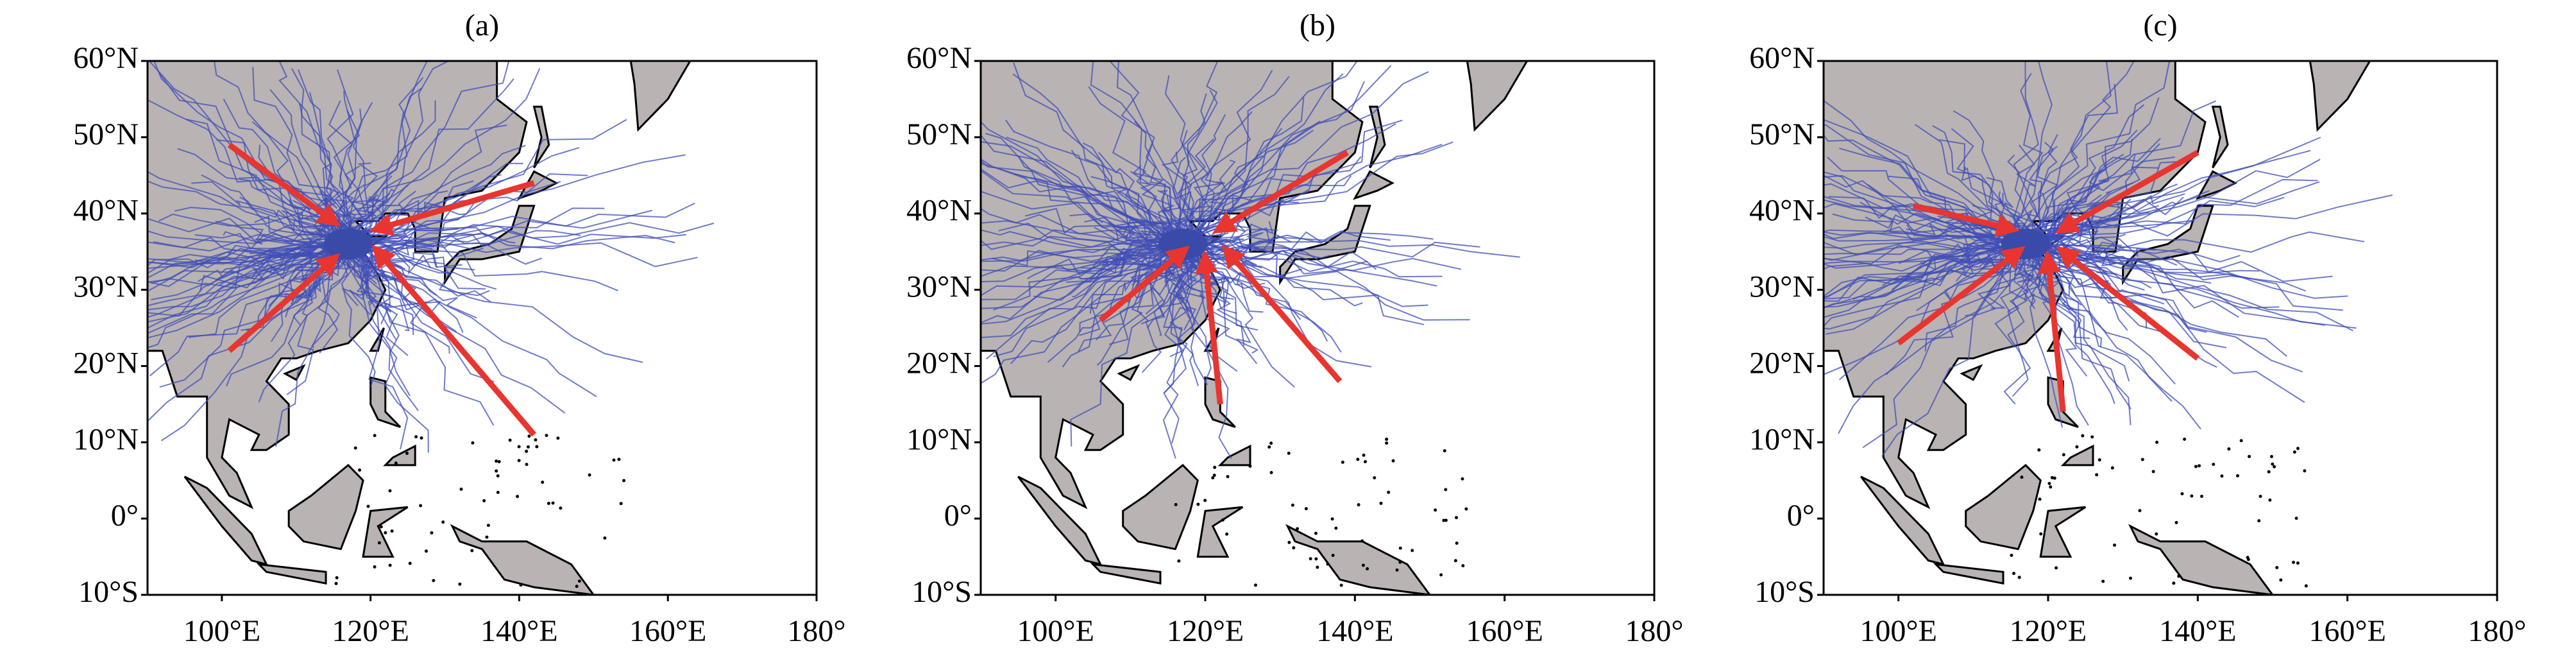 This screenshot has width=2576, height=659. What do you see at coordinates (108, 592) in the screenshot?
I see `y-tick-label: 10°S` at bounding box center [108, 592].